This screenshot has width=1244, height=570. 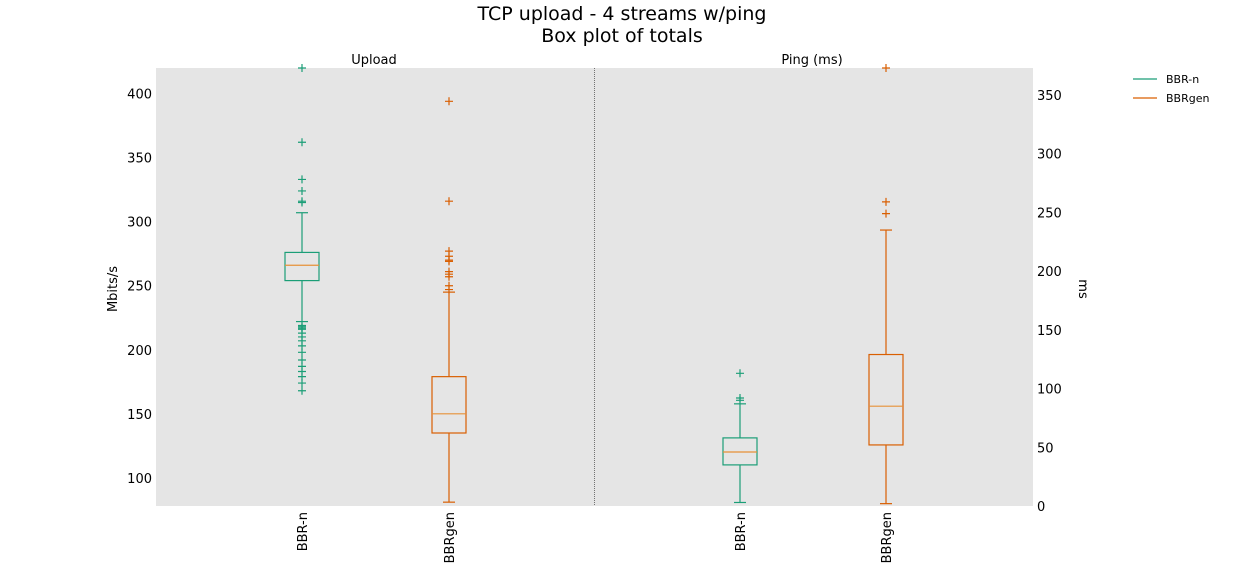 I want to click on upload-y-tick-label: 300, so click(x=139, y=223).